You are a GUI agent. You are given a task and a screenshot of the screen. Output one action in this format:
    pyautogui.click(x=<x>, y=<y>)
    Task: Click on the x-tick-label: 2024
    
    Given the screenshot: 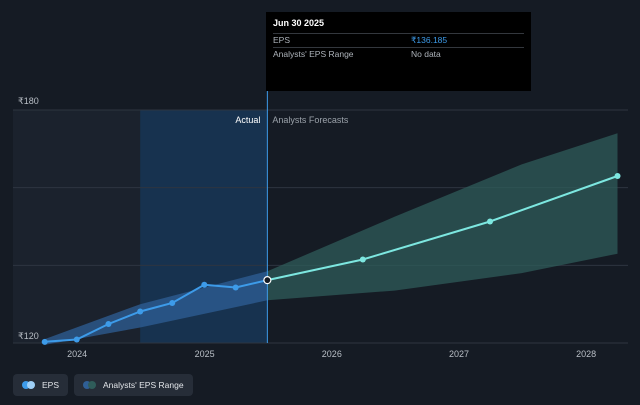 What is the action you would take?
    pyautogui.click(x=77, y=354)
    